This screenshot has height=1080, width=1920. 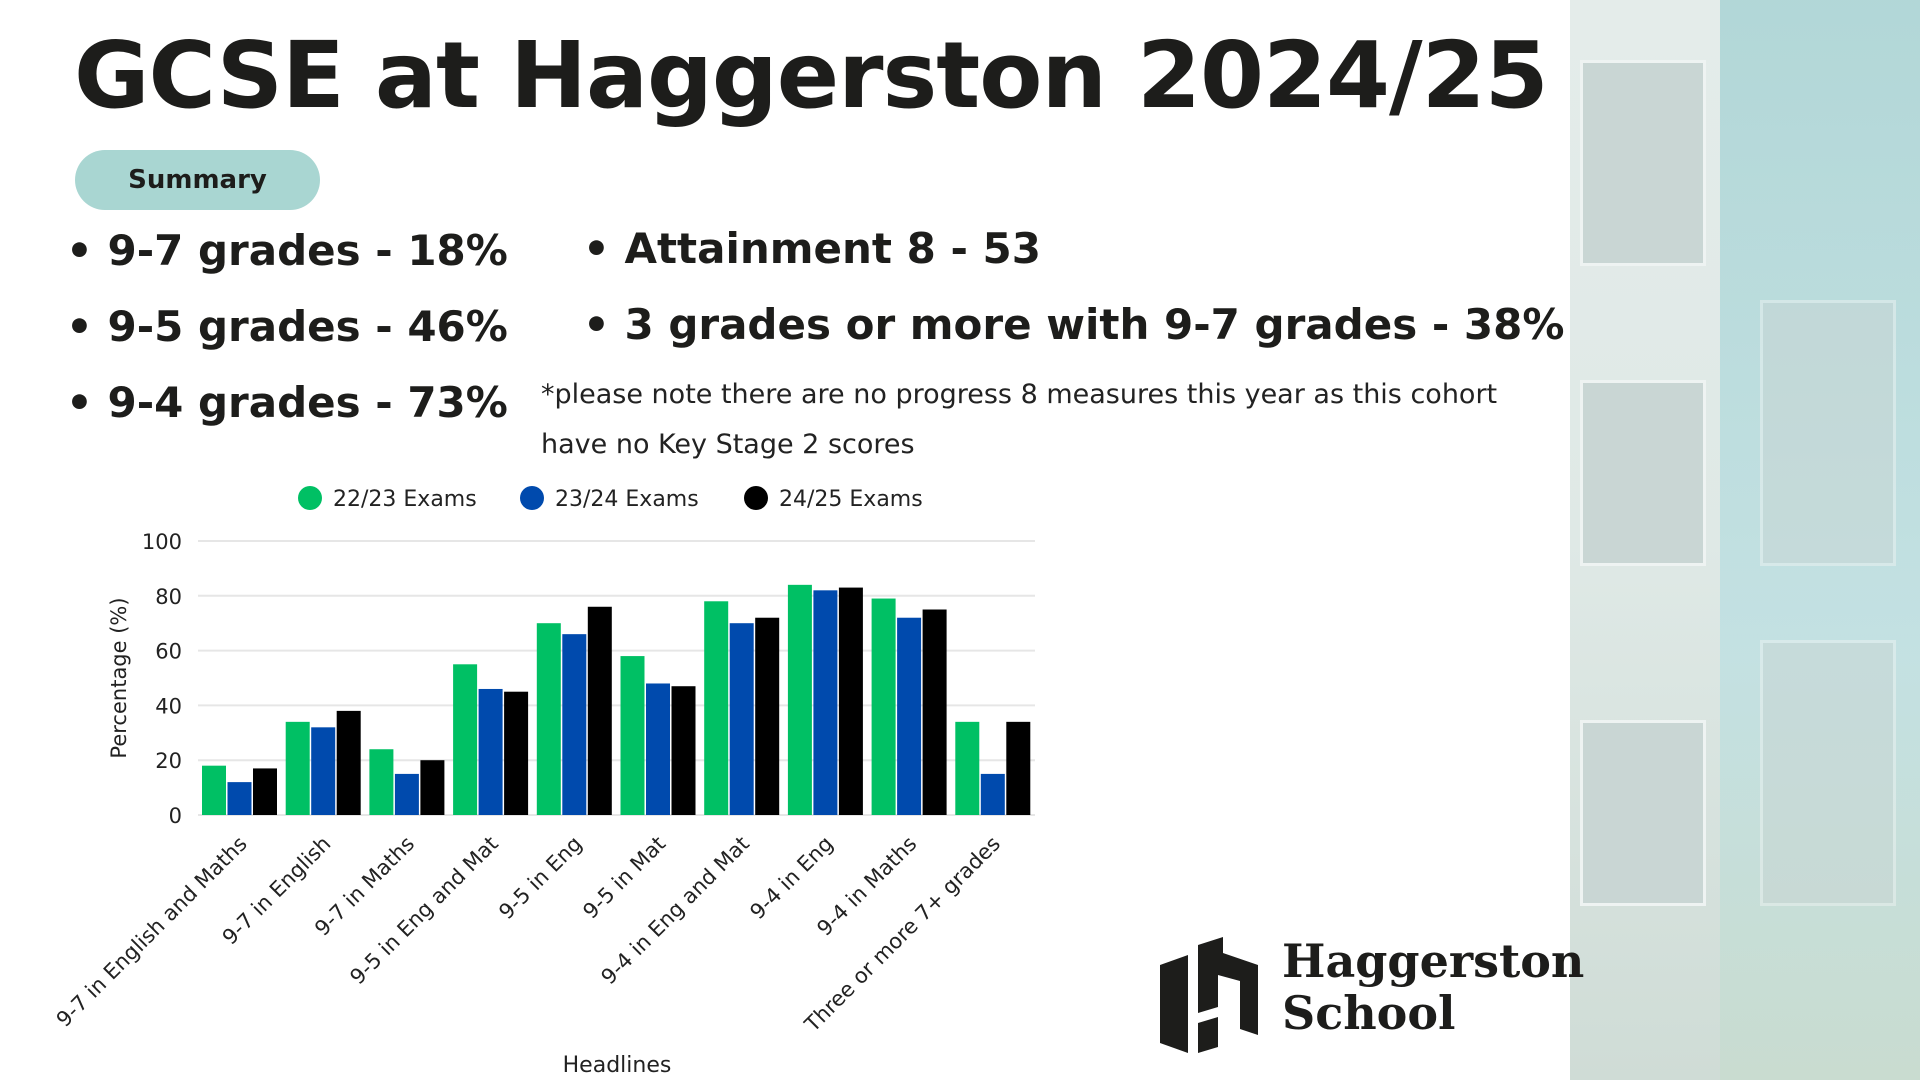 I want to click on bullet-9-7: 9-7 grades - 18%, so click(x=286, y=250).